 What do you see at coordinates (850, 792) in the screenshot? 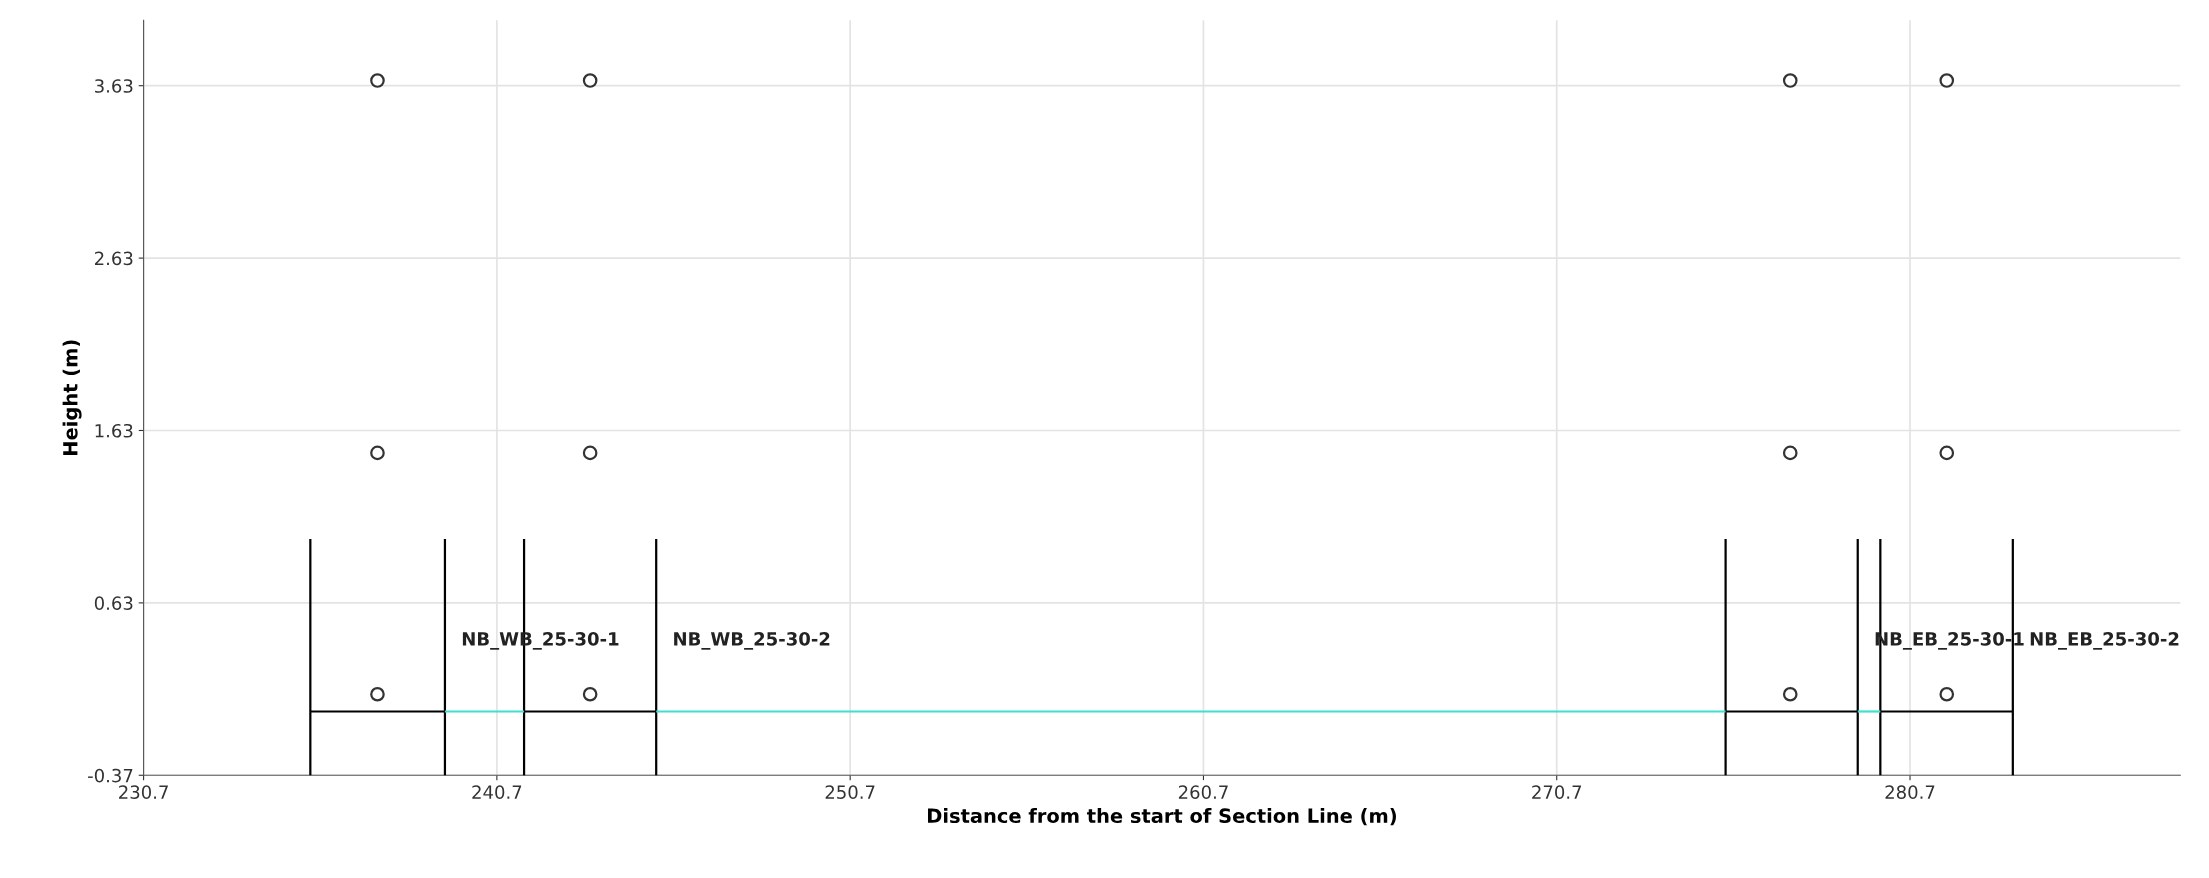
I see `x-tick-label: 250.7` at bounding box center [850, 792].